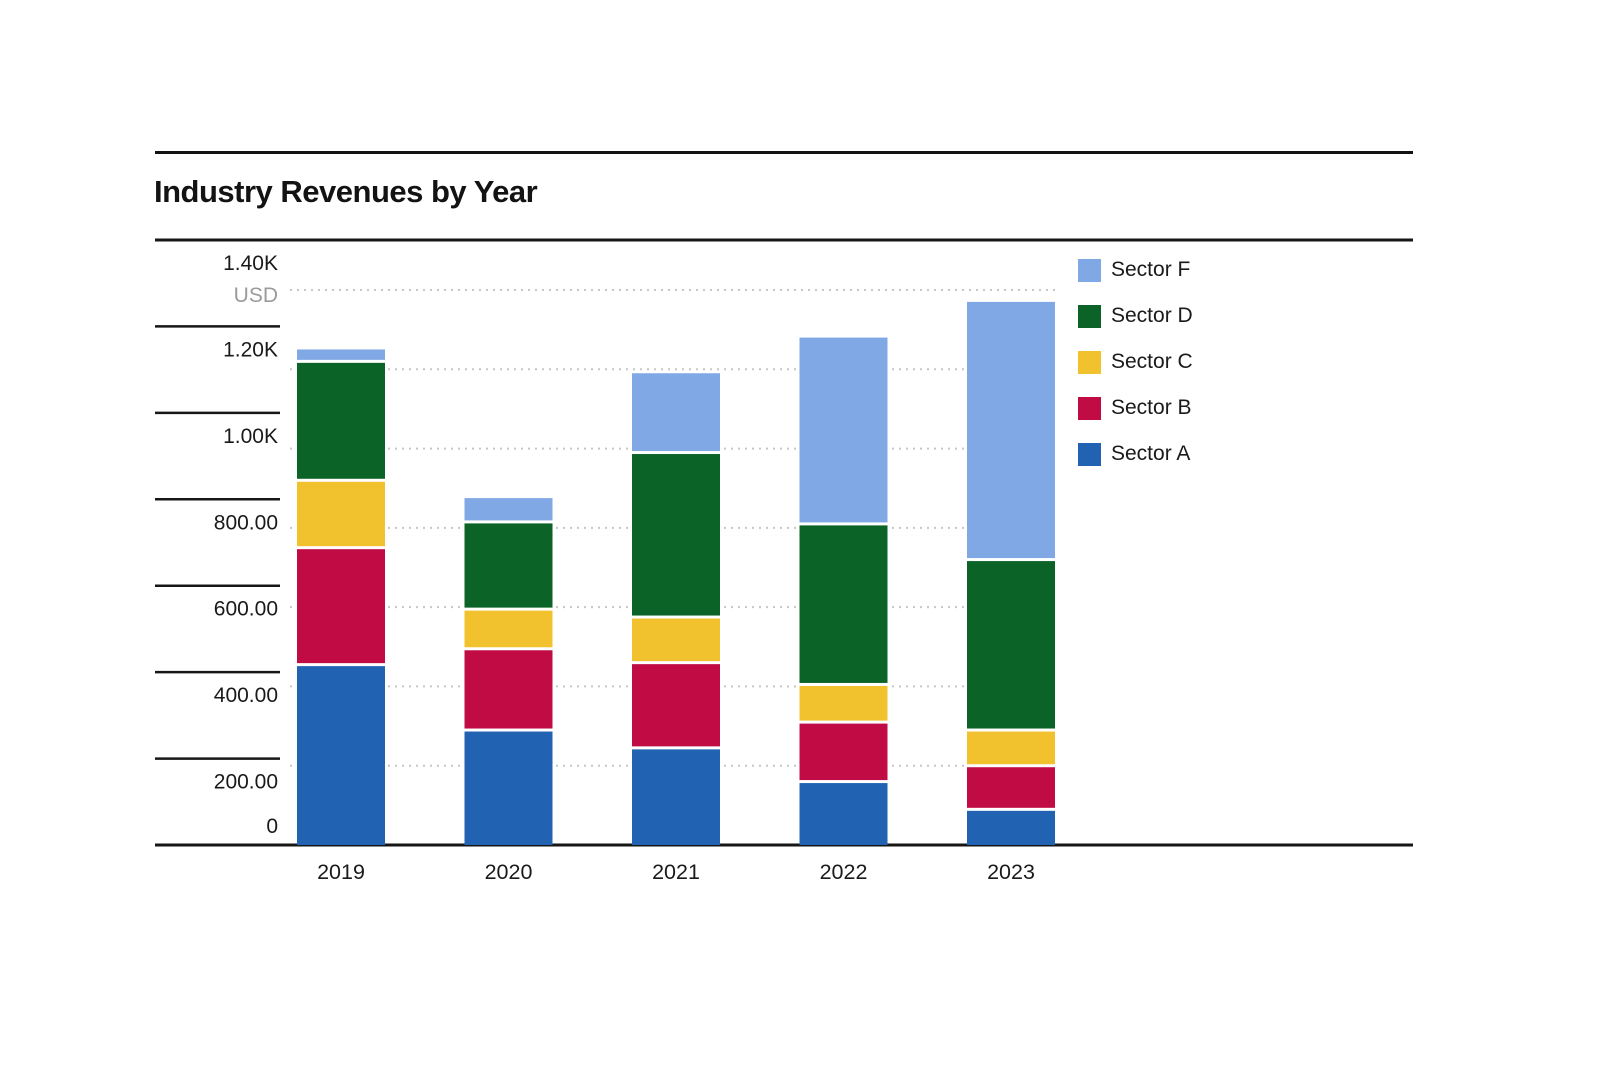  Describe the element at coordinates (676, 640) in the screenshot. I see `bar-segment-2021-sector-c` at that location.